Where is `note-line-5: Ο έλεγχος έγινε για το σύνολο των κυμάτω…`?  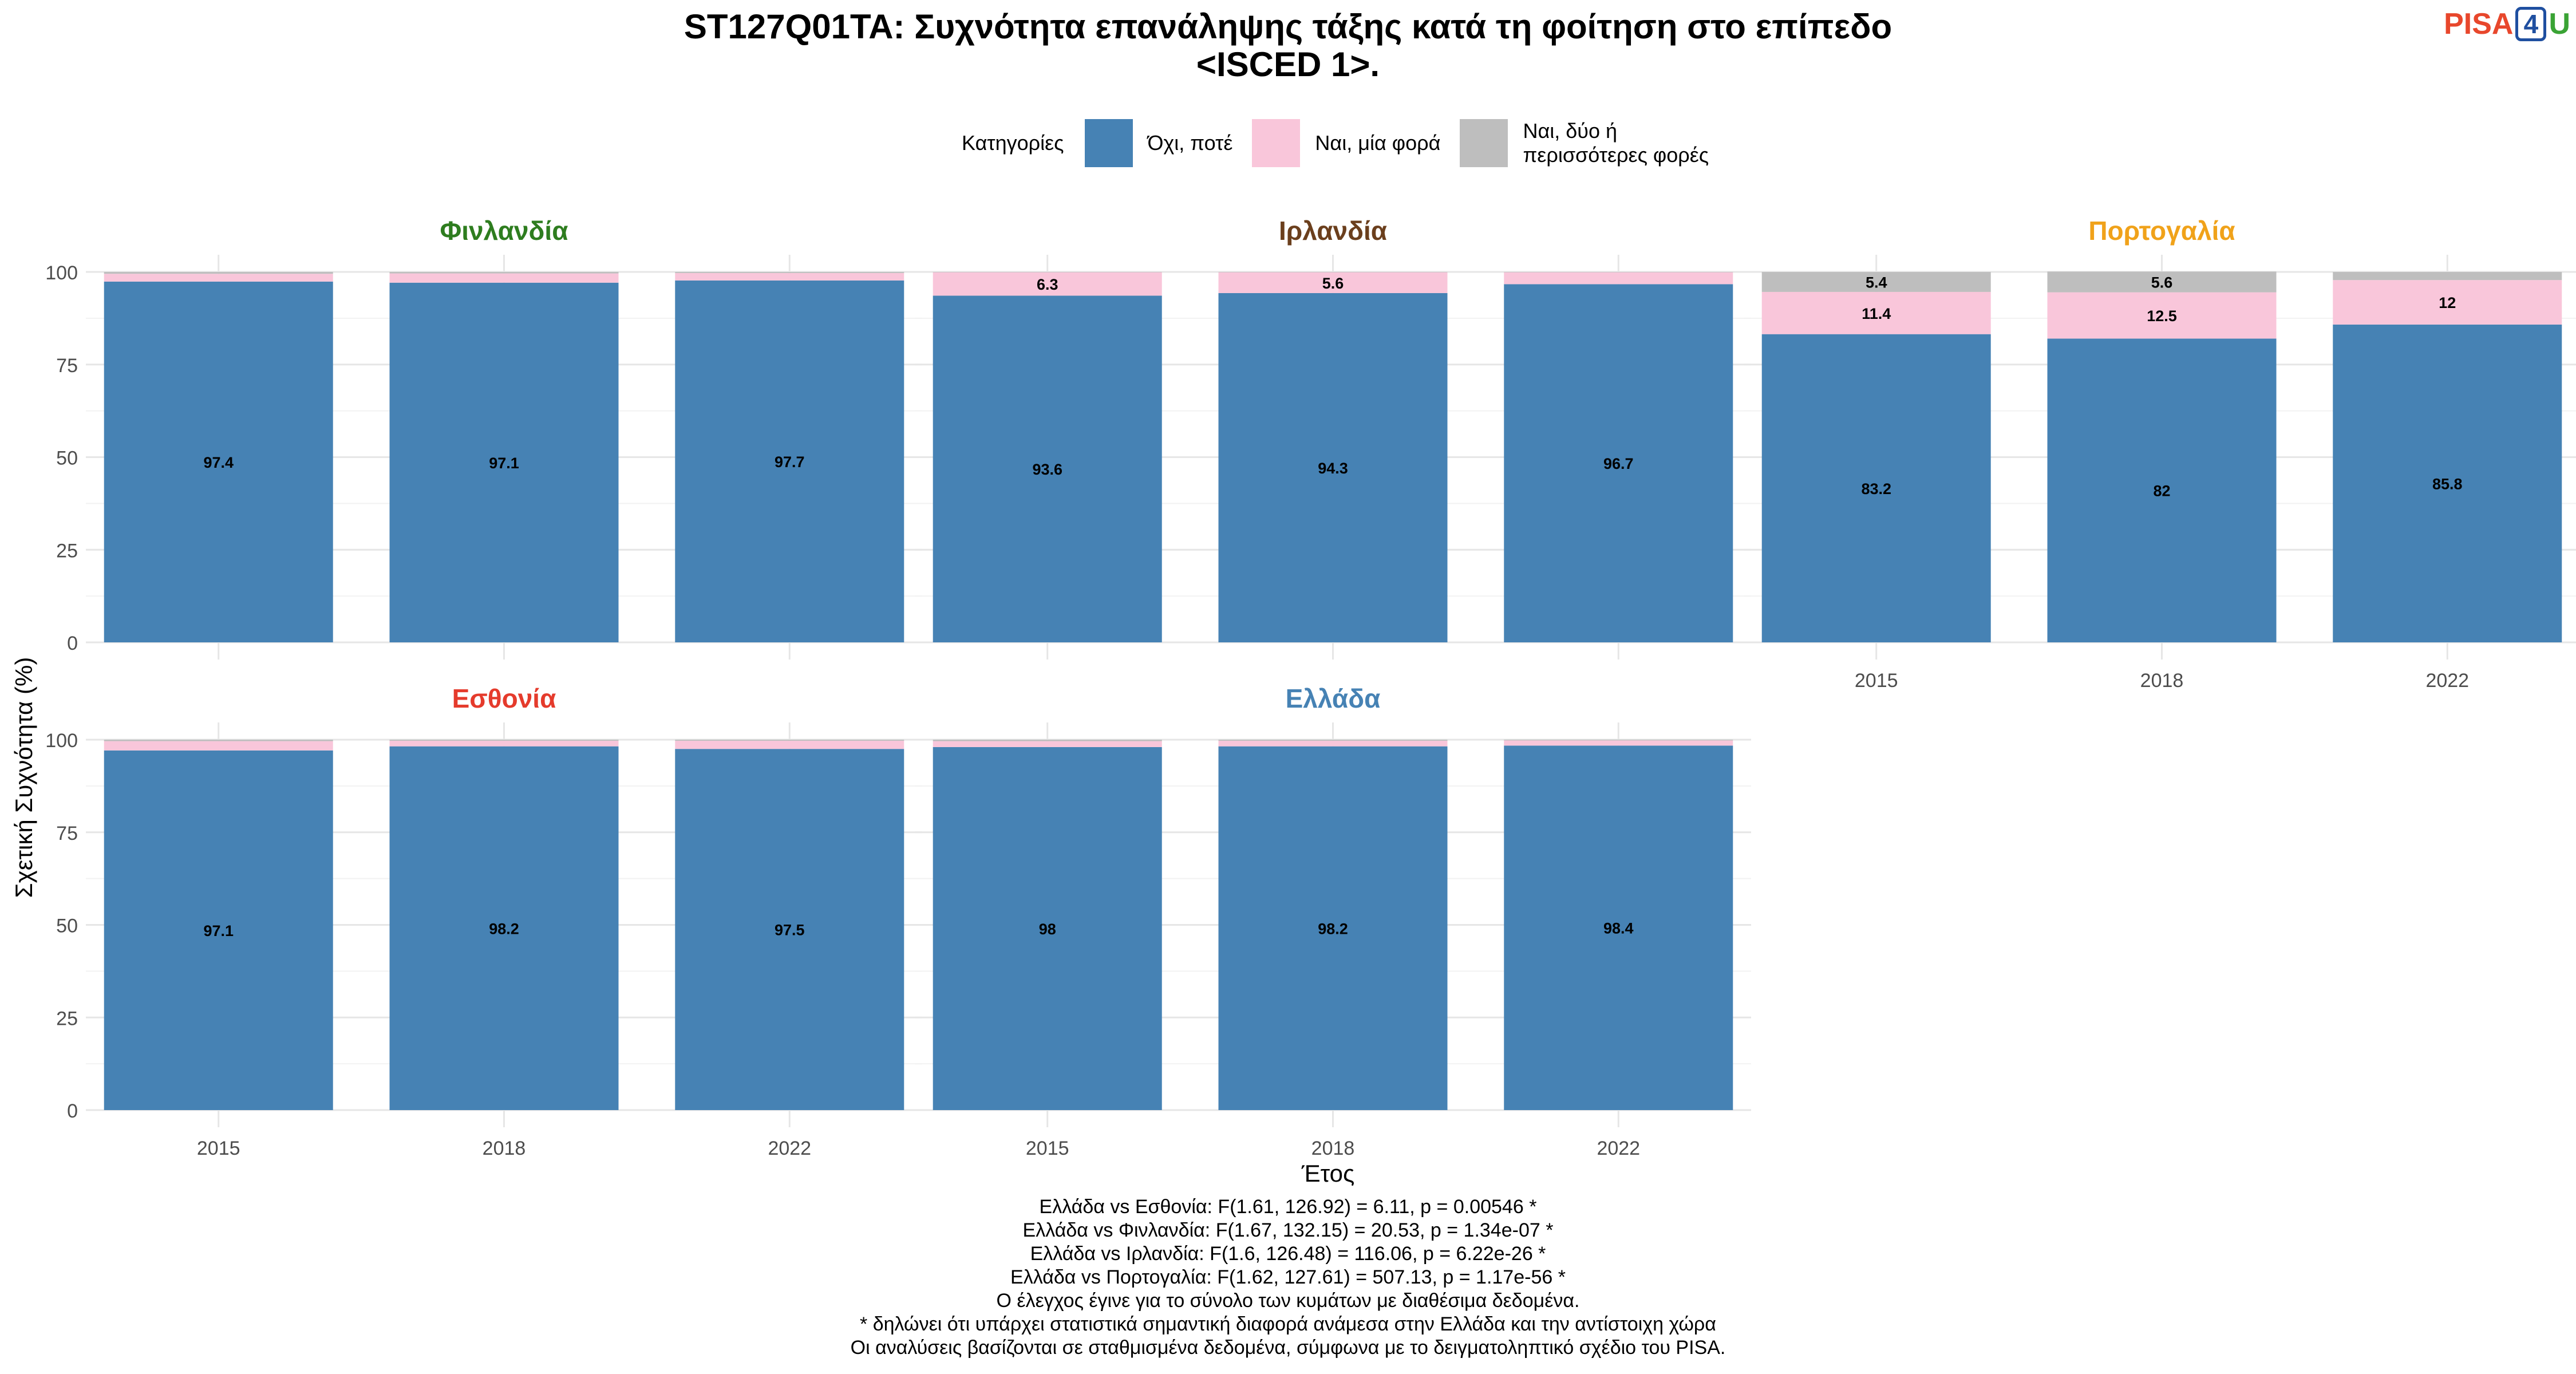
note-line-5: Ο έλεγχος έγινε για το σύνολο των κυμάτω… is located at coordinates (1288, 1301).